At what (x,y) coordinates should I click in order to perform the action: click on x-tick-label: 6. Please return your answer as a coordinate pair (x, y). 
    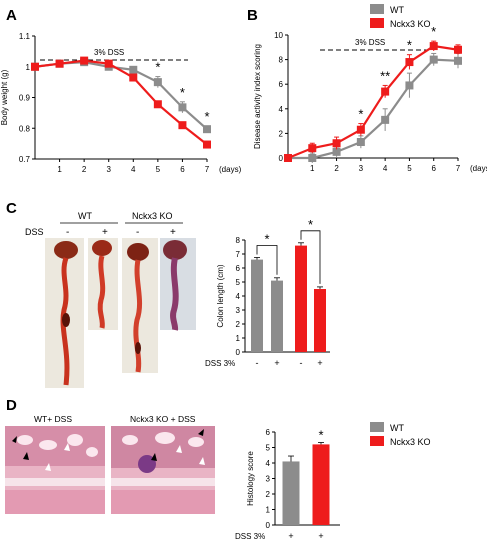
    Looking at the image, I should click on (182, 169).